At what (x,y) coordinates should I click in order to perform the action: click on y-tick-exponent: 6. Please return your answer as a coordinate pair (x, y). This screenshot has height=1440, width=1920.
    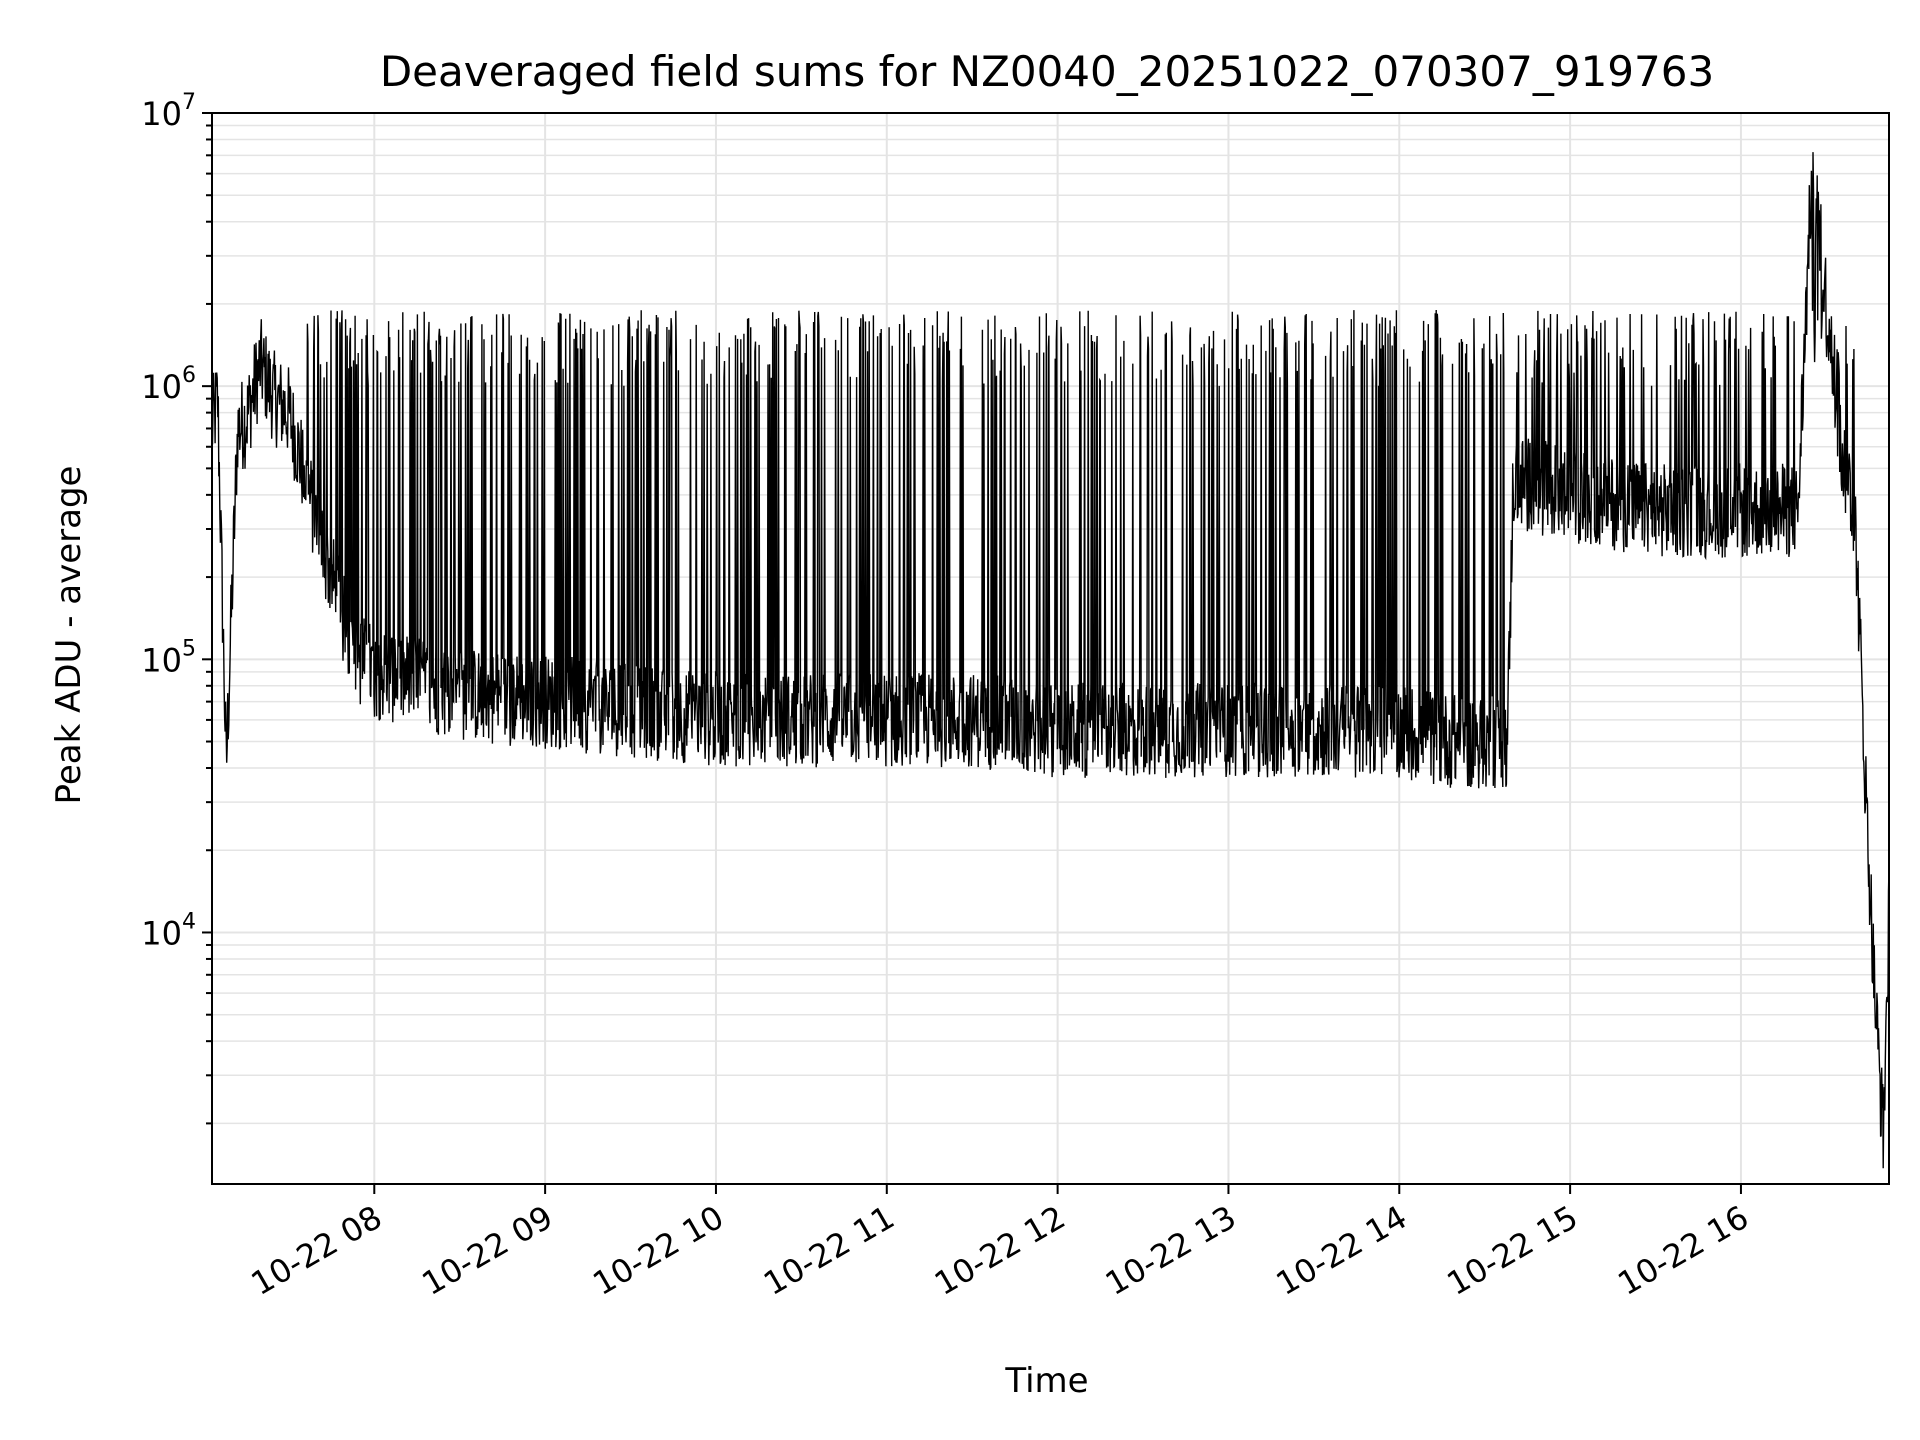
    Looking at the image, I should click on (189, 375).